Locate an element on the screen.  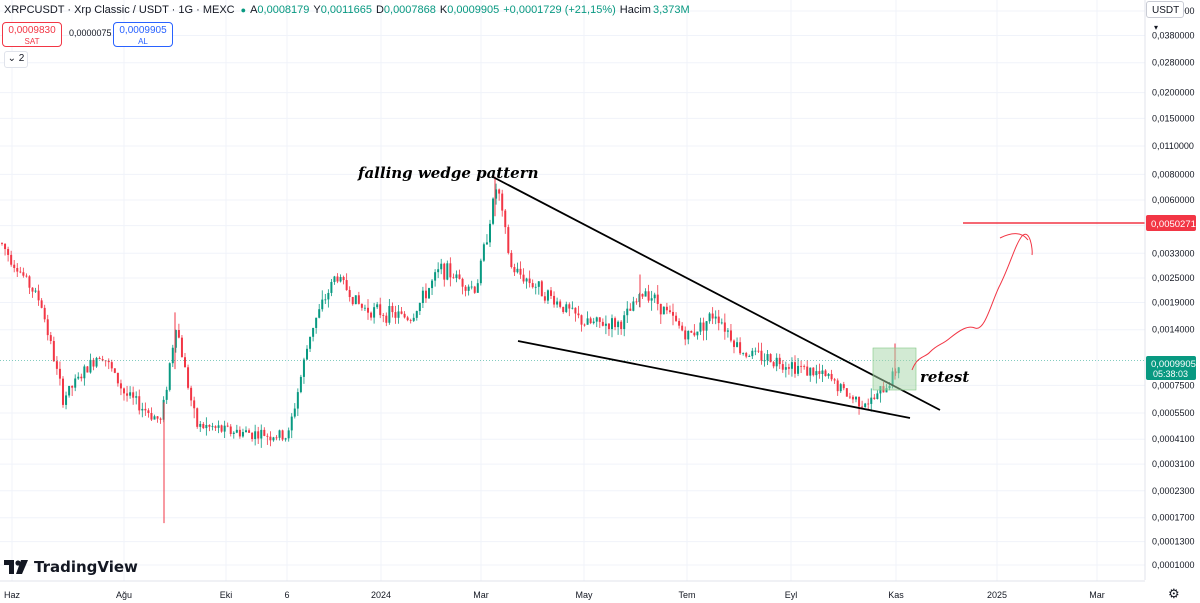
currency-select: USDT ▾ is located at coordinates (1165, 16).